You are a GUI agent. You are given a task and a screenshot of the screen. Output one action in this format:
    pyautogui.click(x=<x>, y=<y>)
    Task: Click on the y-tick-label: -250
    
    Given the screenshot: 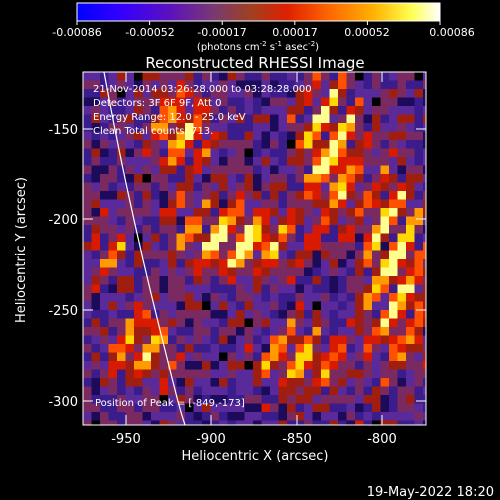 What is the action you would take?
    pyautogui.click(x=63, y=311)
    